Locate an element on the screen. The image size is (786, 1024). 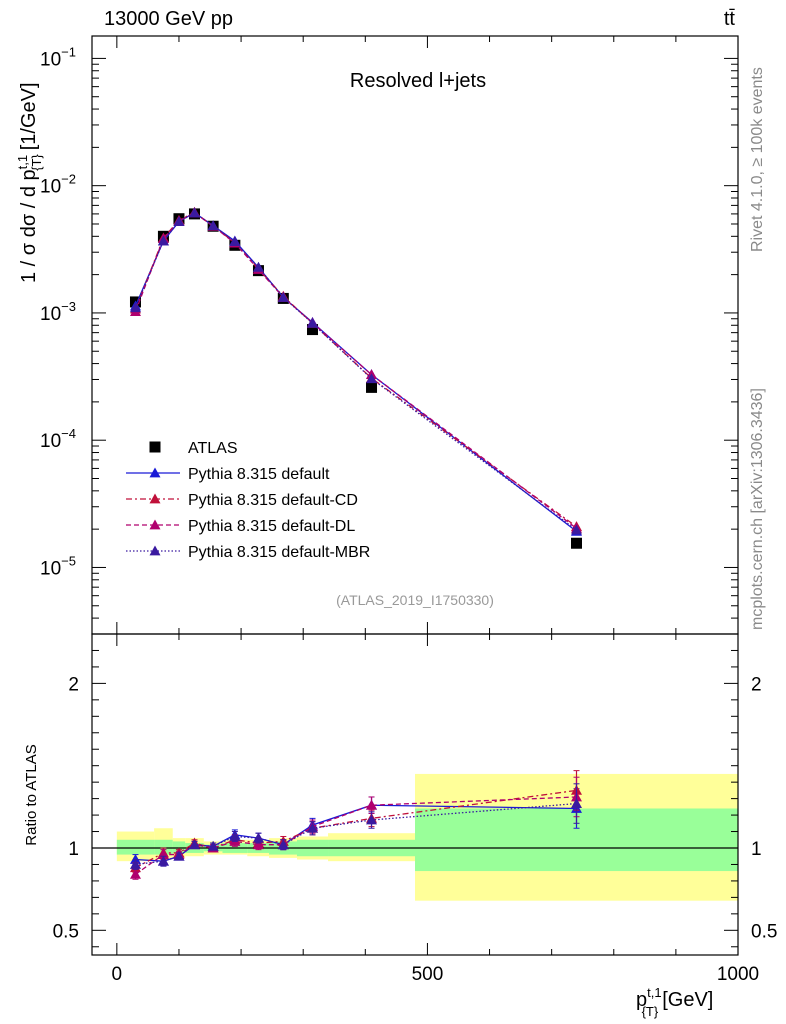
legend-marker-atlas is located at coordinates (155, 447).